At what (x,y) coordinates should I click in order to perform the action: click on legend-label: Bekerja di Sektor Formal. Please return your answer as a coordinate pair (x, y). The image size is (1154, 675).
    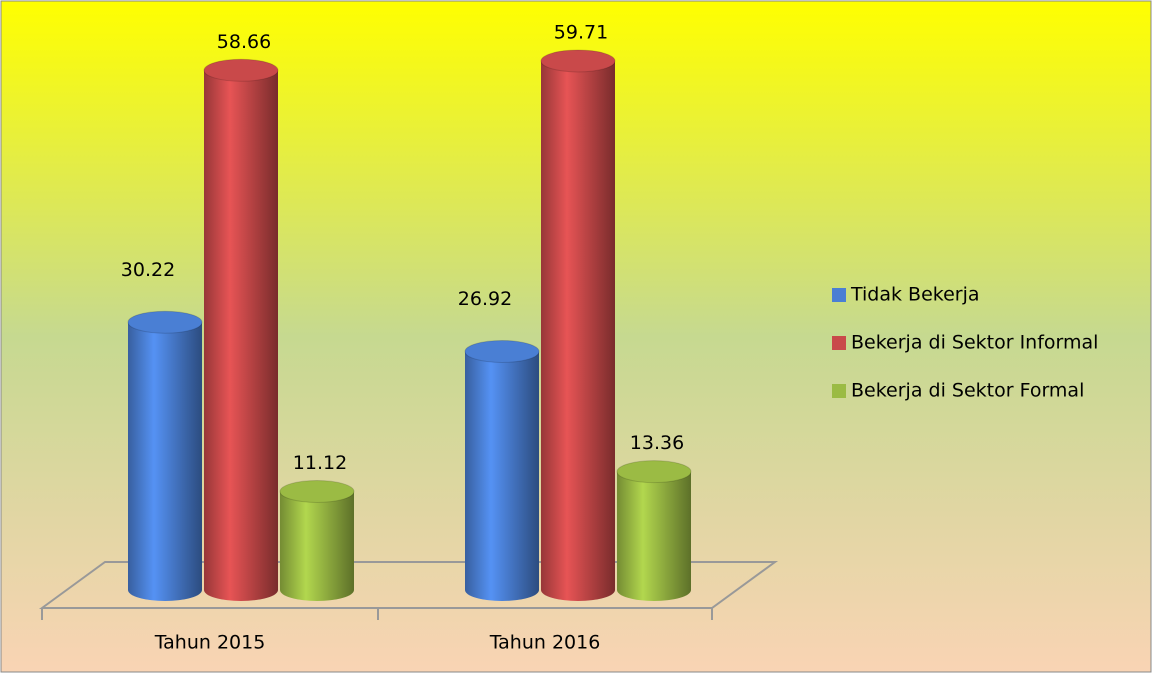
    Looking at the image, I should click on (967, 391).